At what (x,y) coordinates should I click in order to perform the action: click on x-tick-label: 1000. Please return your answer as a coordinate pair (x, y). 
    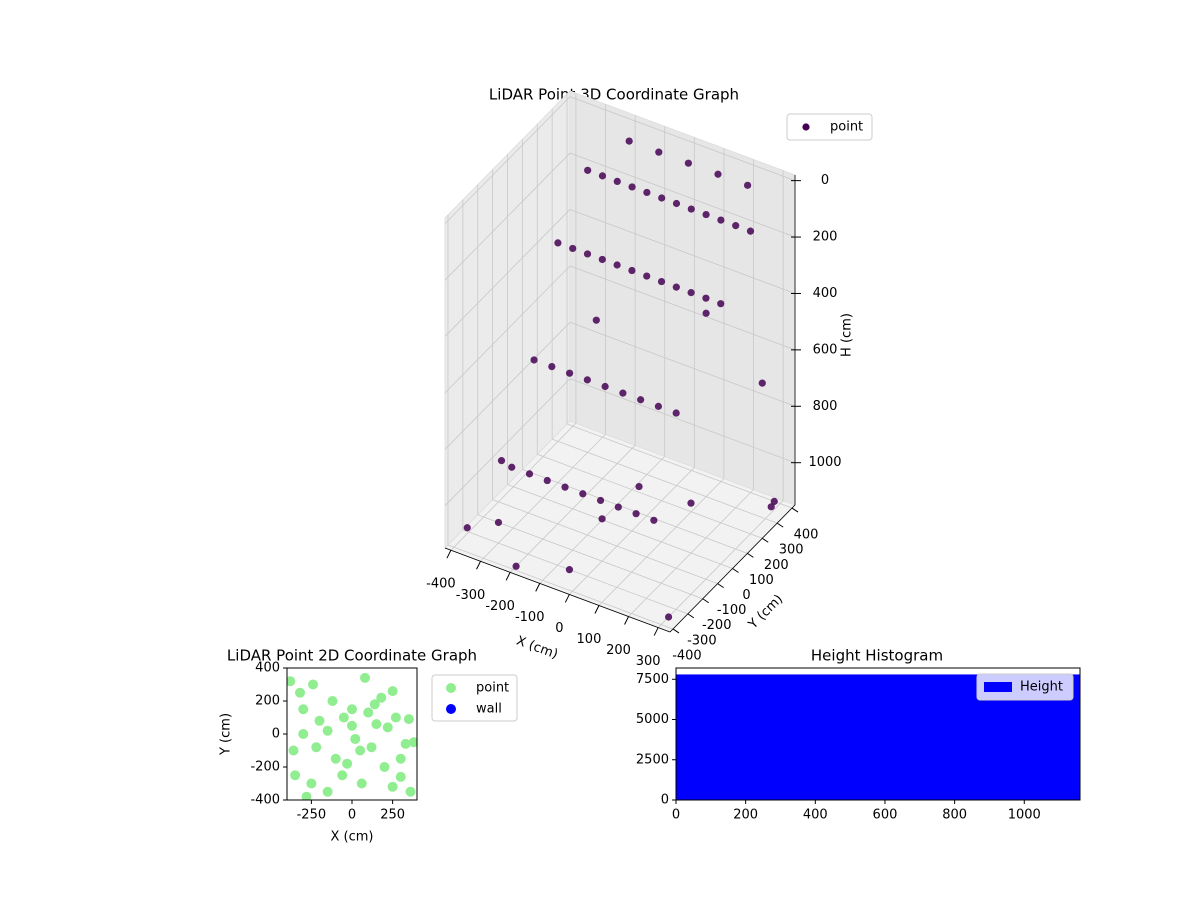
    Looking at the image, I should click on (1024, 815).